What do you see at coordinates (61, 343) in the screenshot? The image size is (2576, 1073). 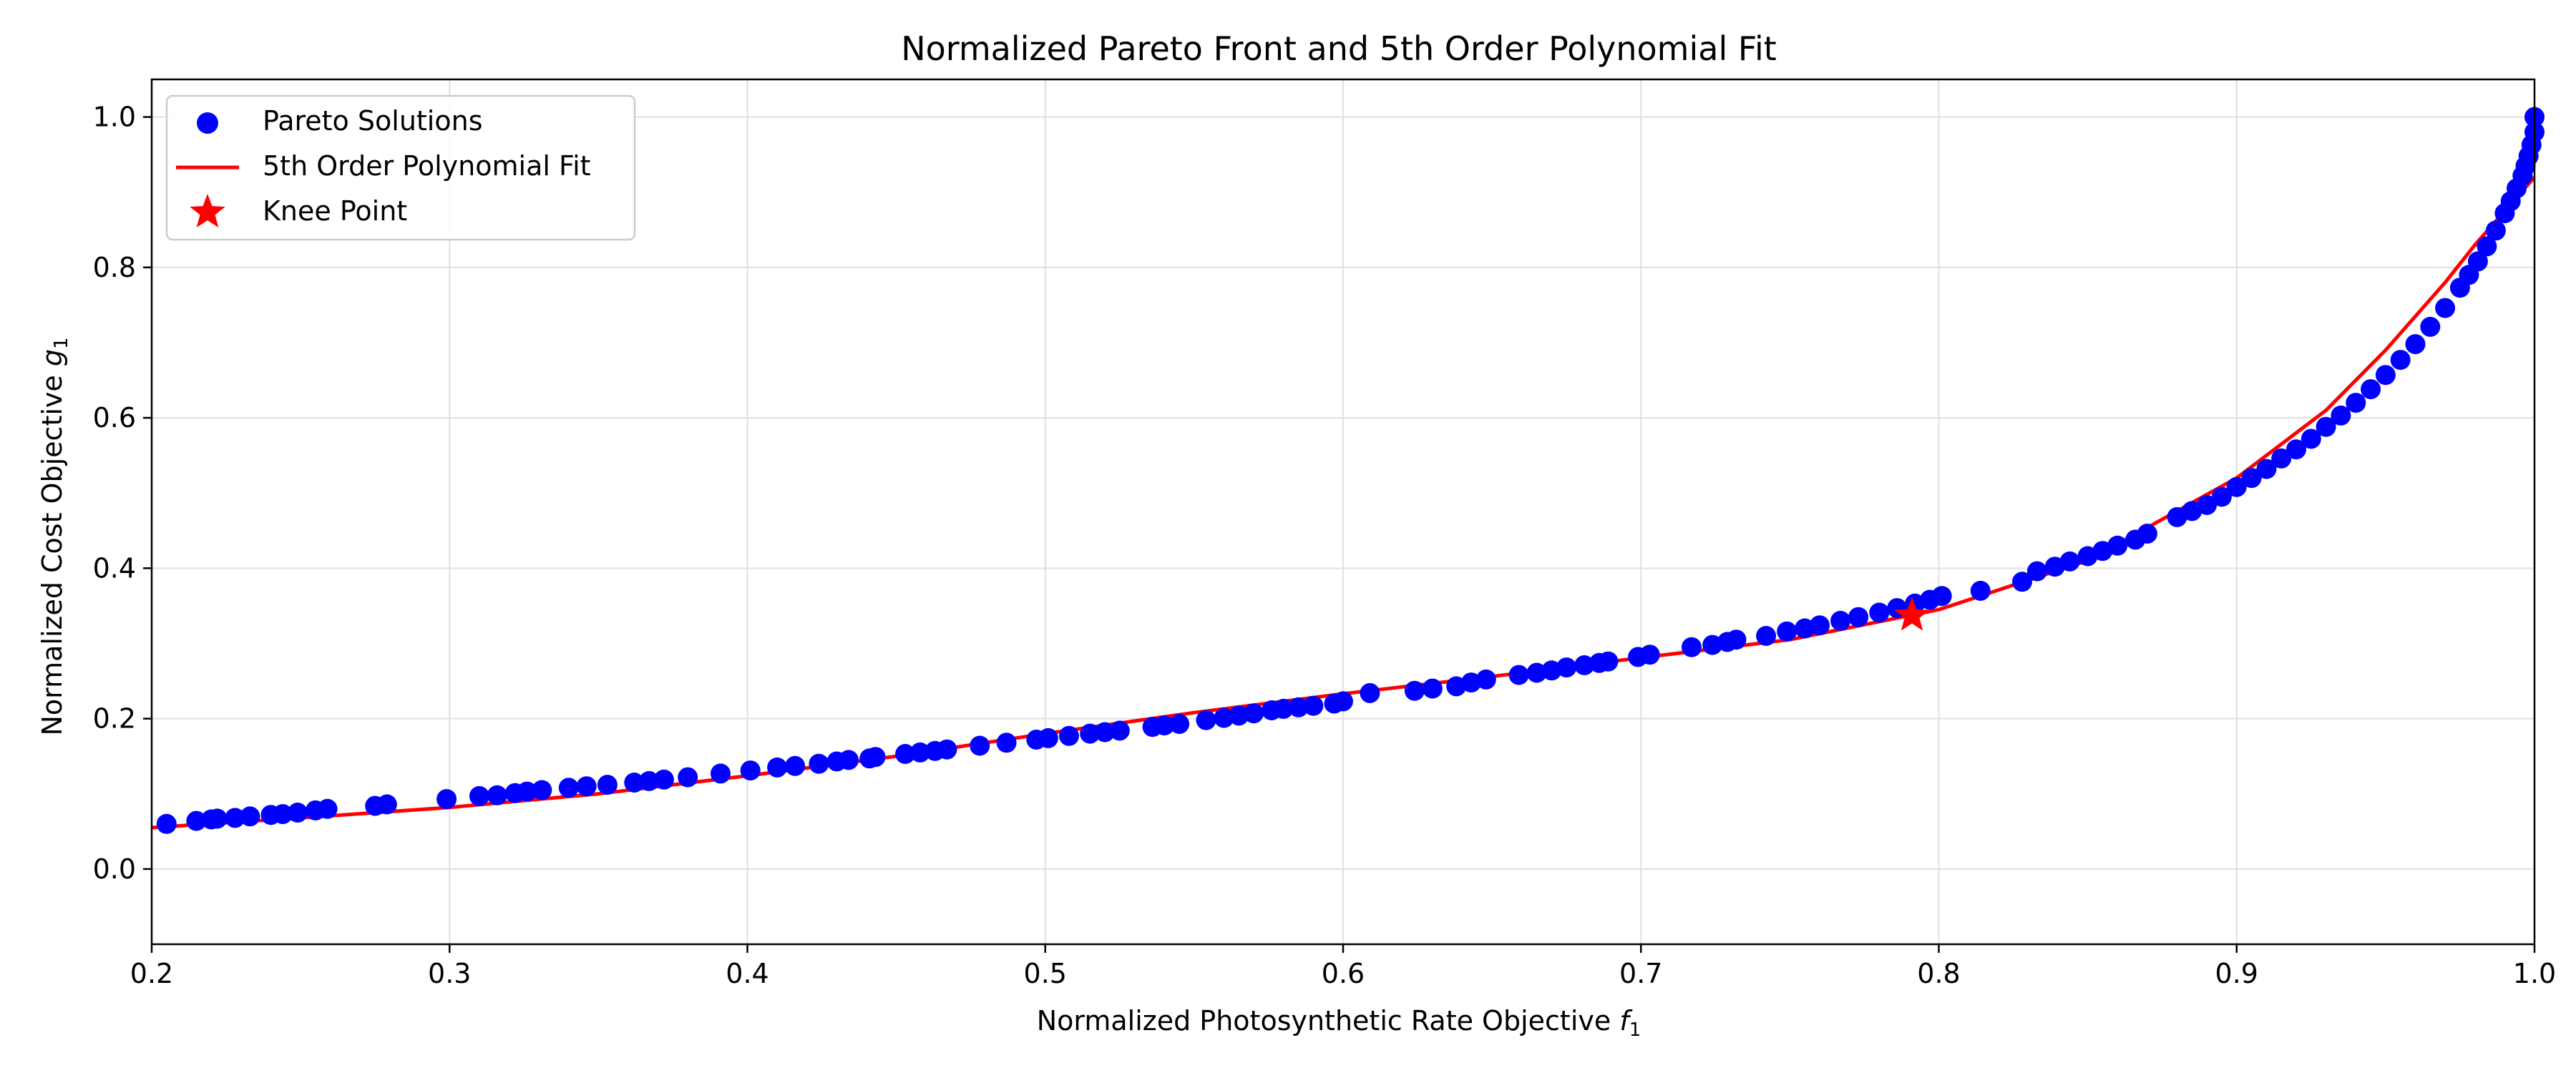 I see `y-axis-label-subscript: 1` at bounding box center [61, 343].